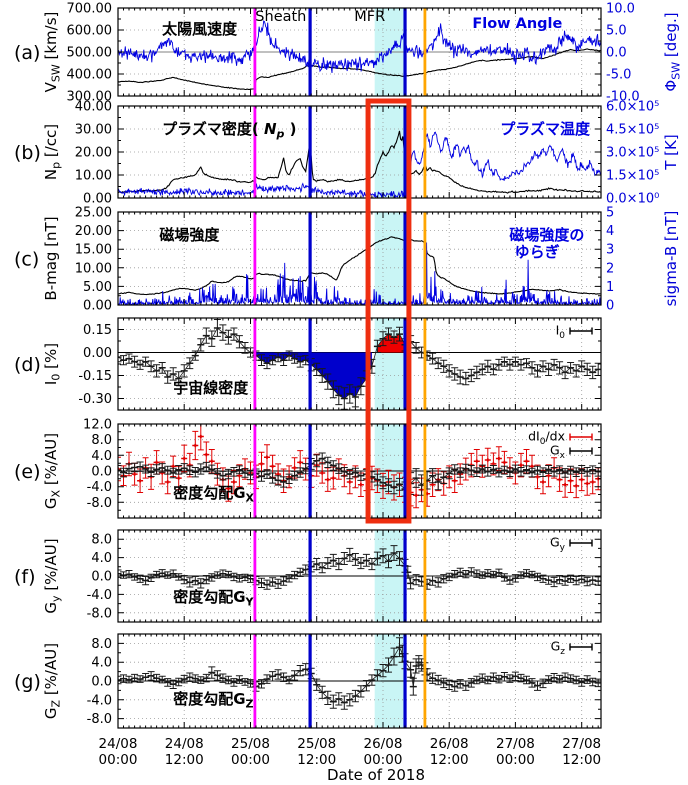 The width and height of the screenshot is (688, 785). What do you see at coordinates (359, 567) in the screenshot?
I see `series-group-f` at bounding box center [359, 567].